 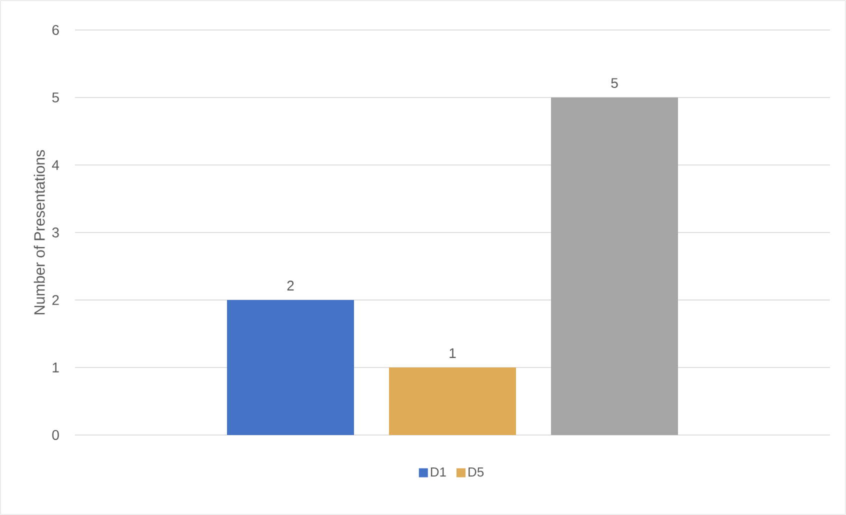 What do you see at coordinates (476, 472) in the screenshot?
I see `legend-label: D5` at bounding box center [476, 472].